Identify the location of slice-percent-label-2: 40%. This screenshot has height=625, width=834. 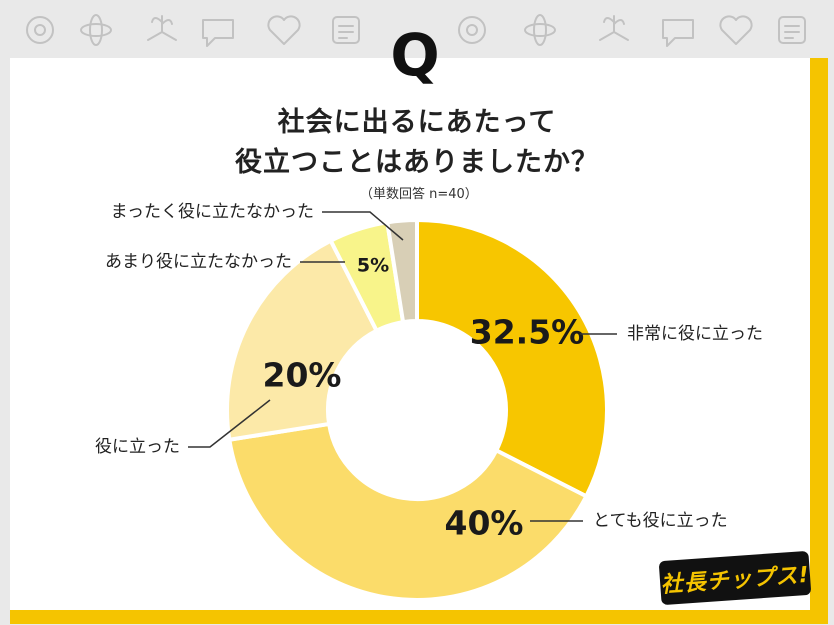
(484, 523).